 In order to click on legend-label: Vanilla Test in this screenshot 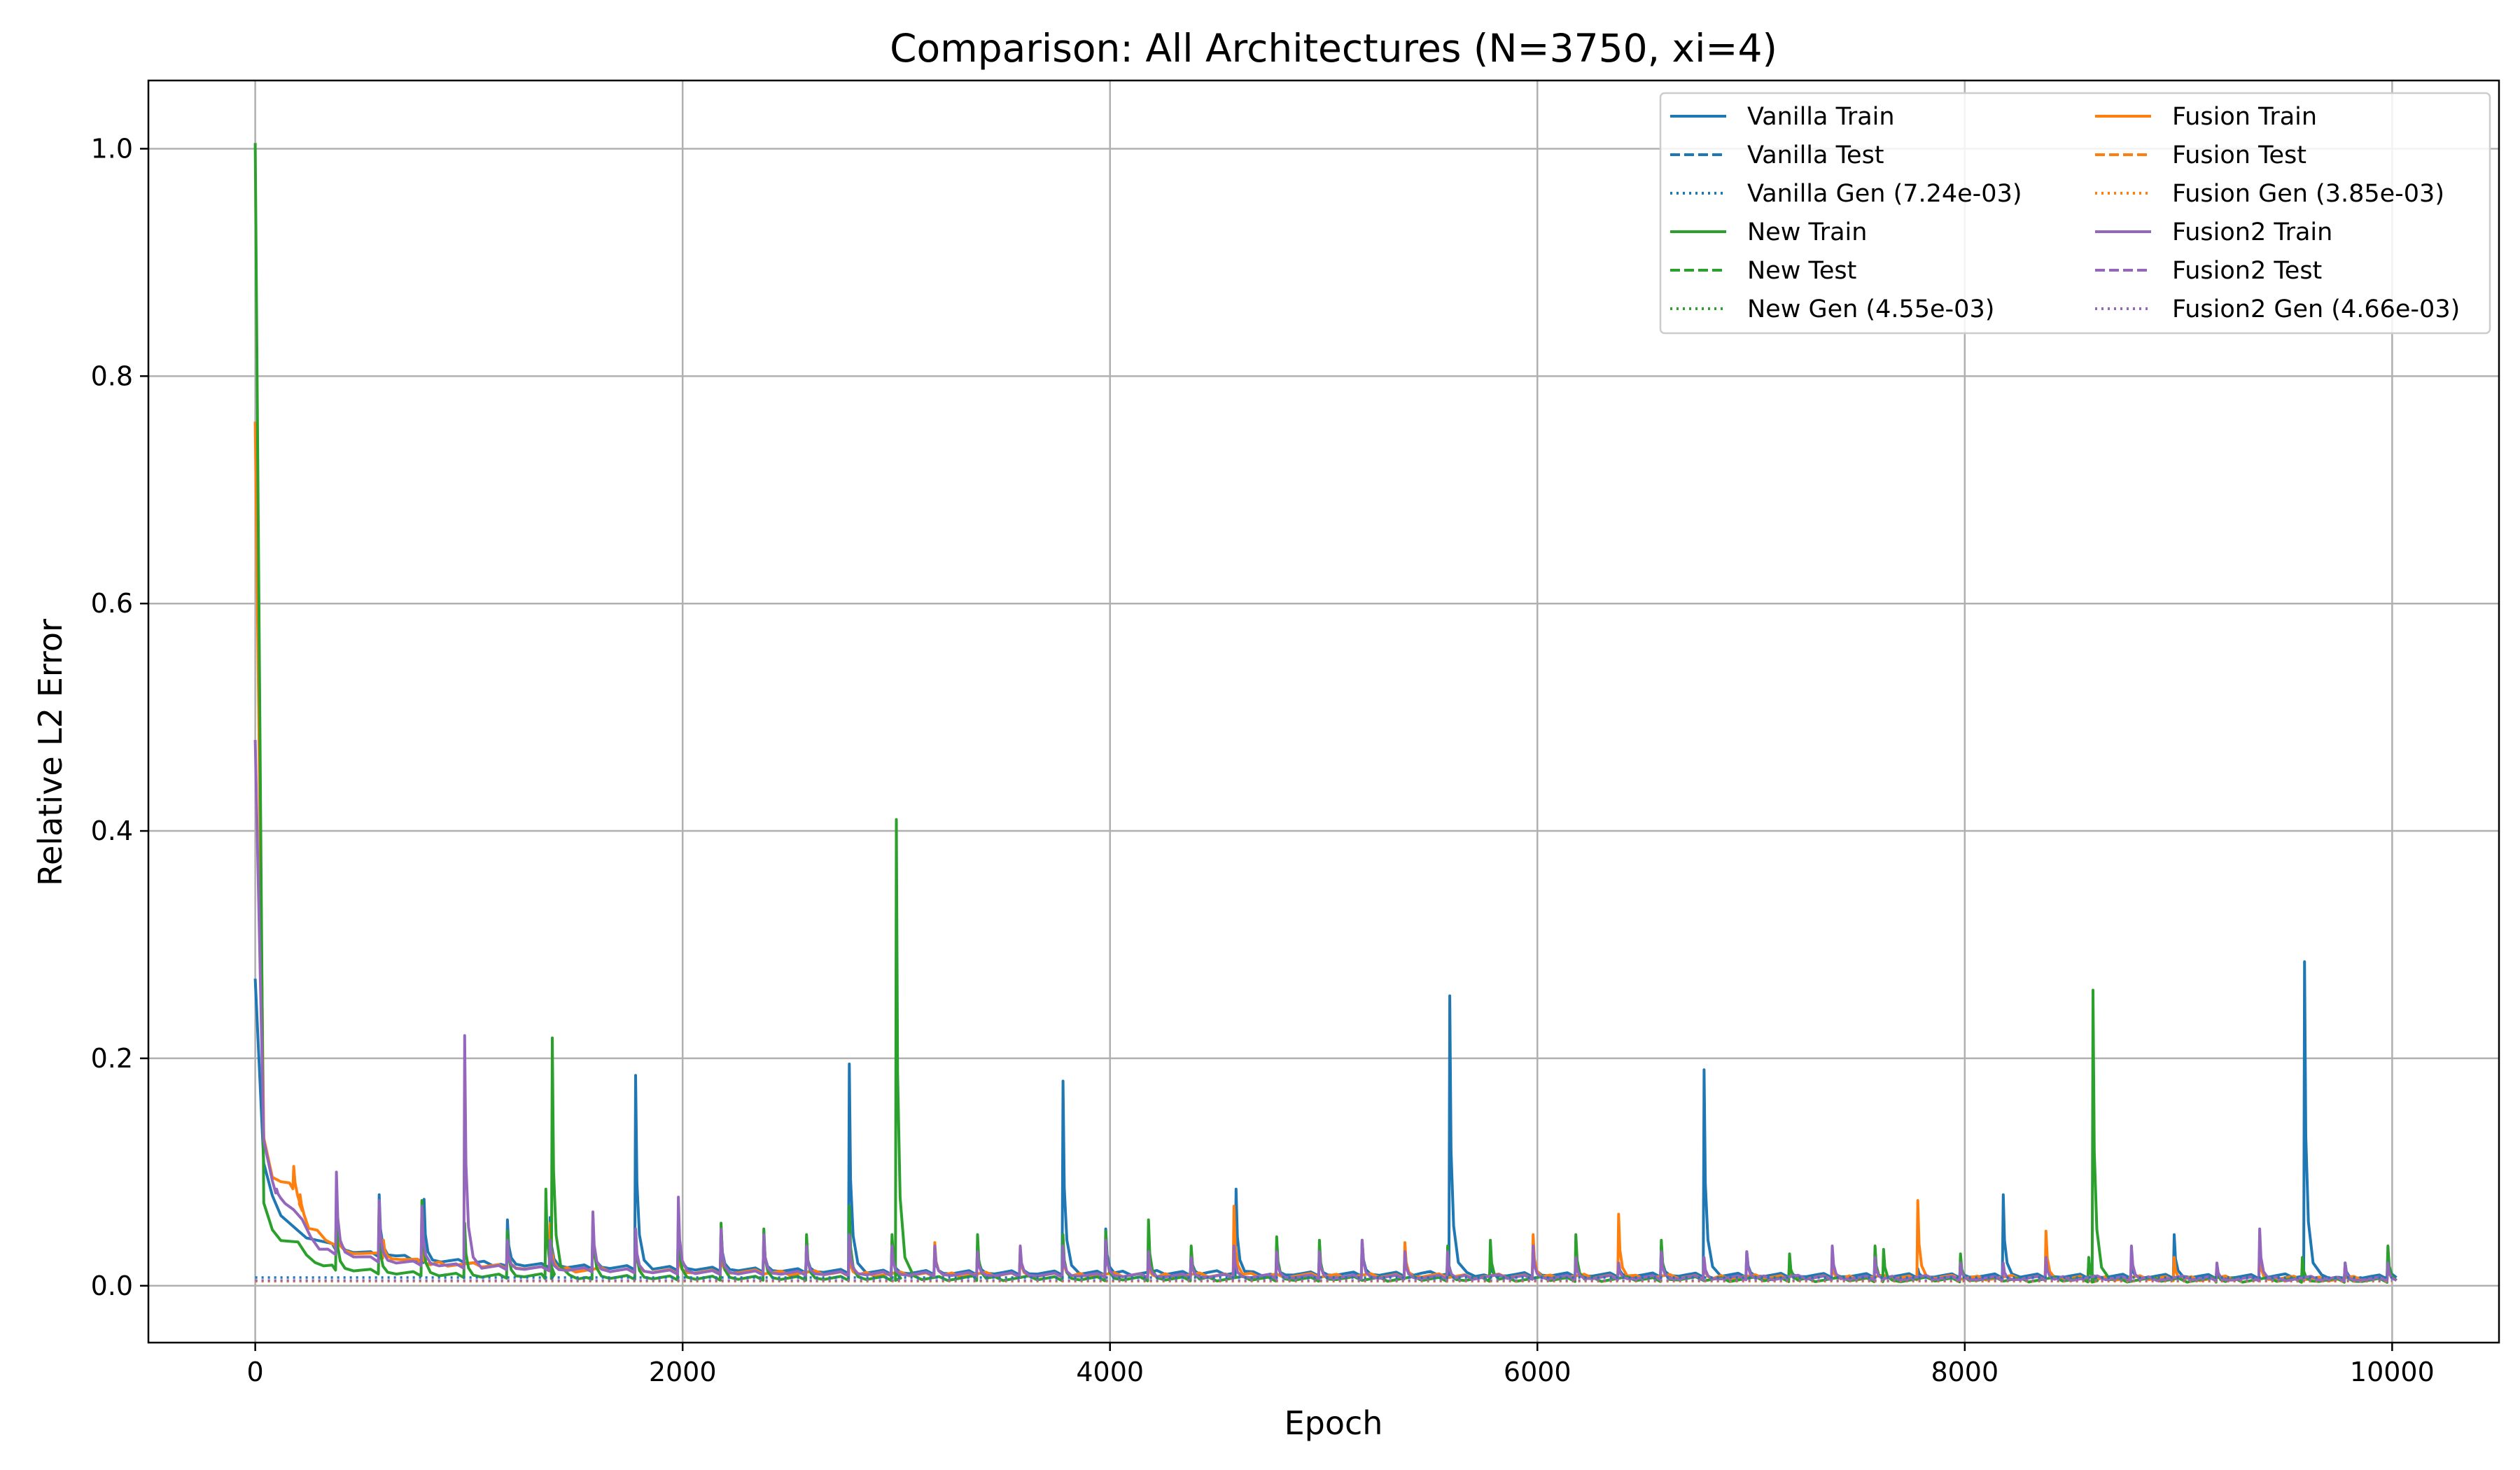, I will do `click(1815, 155)`.